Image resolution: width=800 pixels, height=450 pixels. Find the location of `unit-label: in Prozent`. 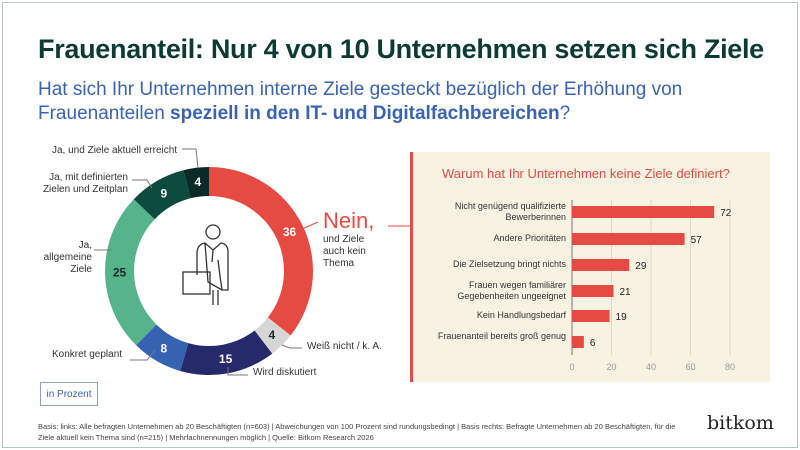

unit-label: in Prozent is located at coordinates (69, 394).